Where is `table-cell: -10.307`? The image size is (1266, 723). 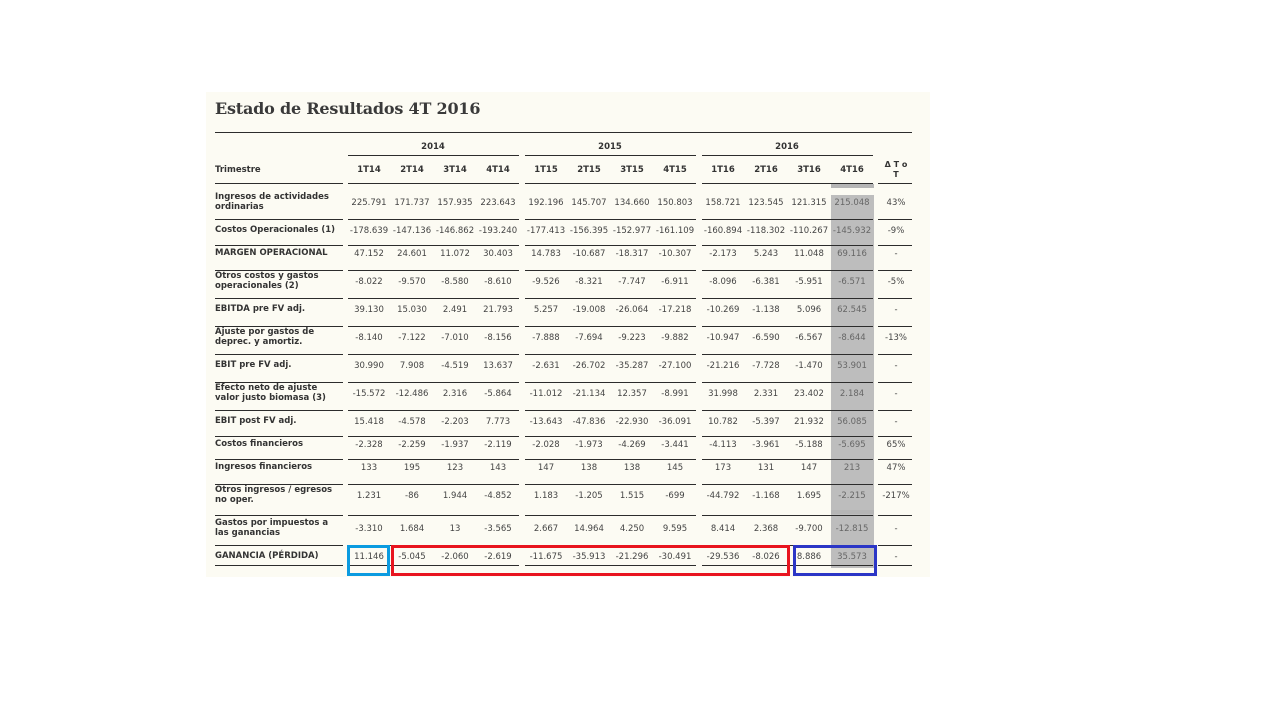
table-cell: -10.307 is located at coordinates (675, 254).